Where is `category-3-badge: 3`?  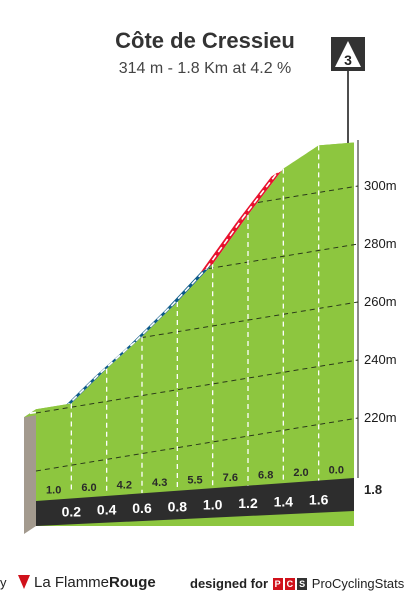 category-3-badge: 3 is located at coordinates (348, 90).